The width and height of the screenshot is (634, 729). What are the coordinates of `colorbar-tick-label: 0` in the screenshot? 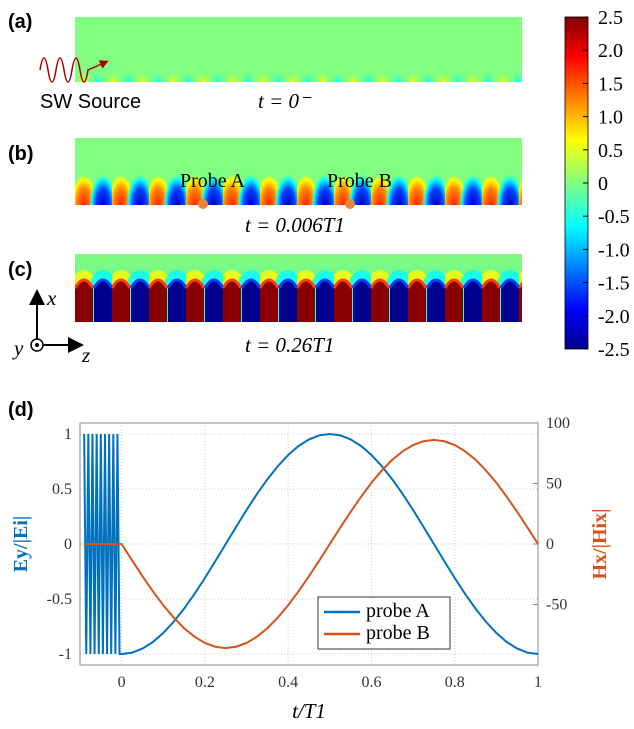 It's located at (603, 184).